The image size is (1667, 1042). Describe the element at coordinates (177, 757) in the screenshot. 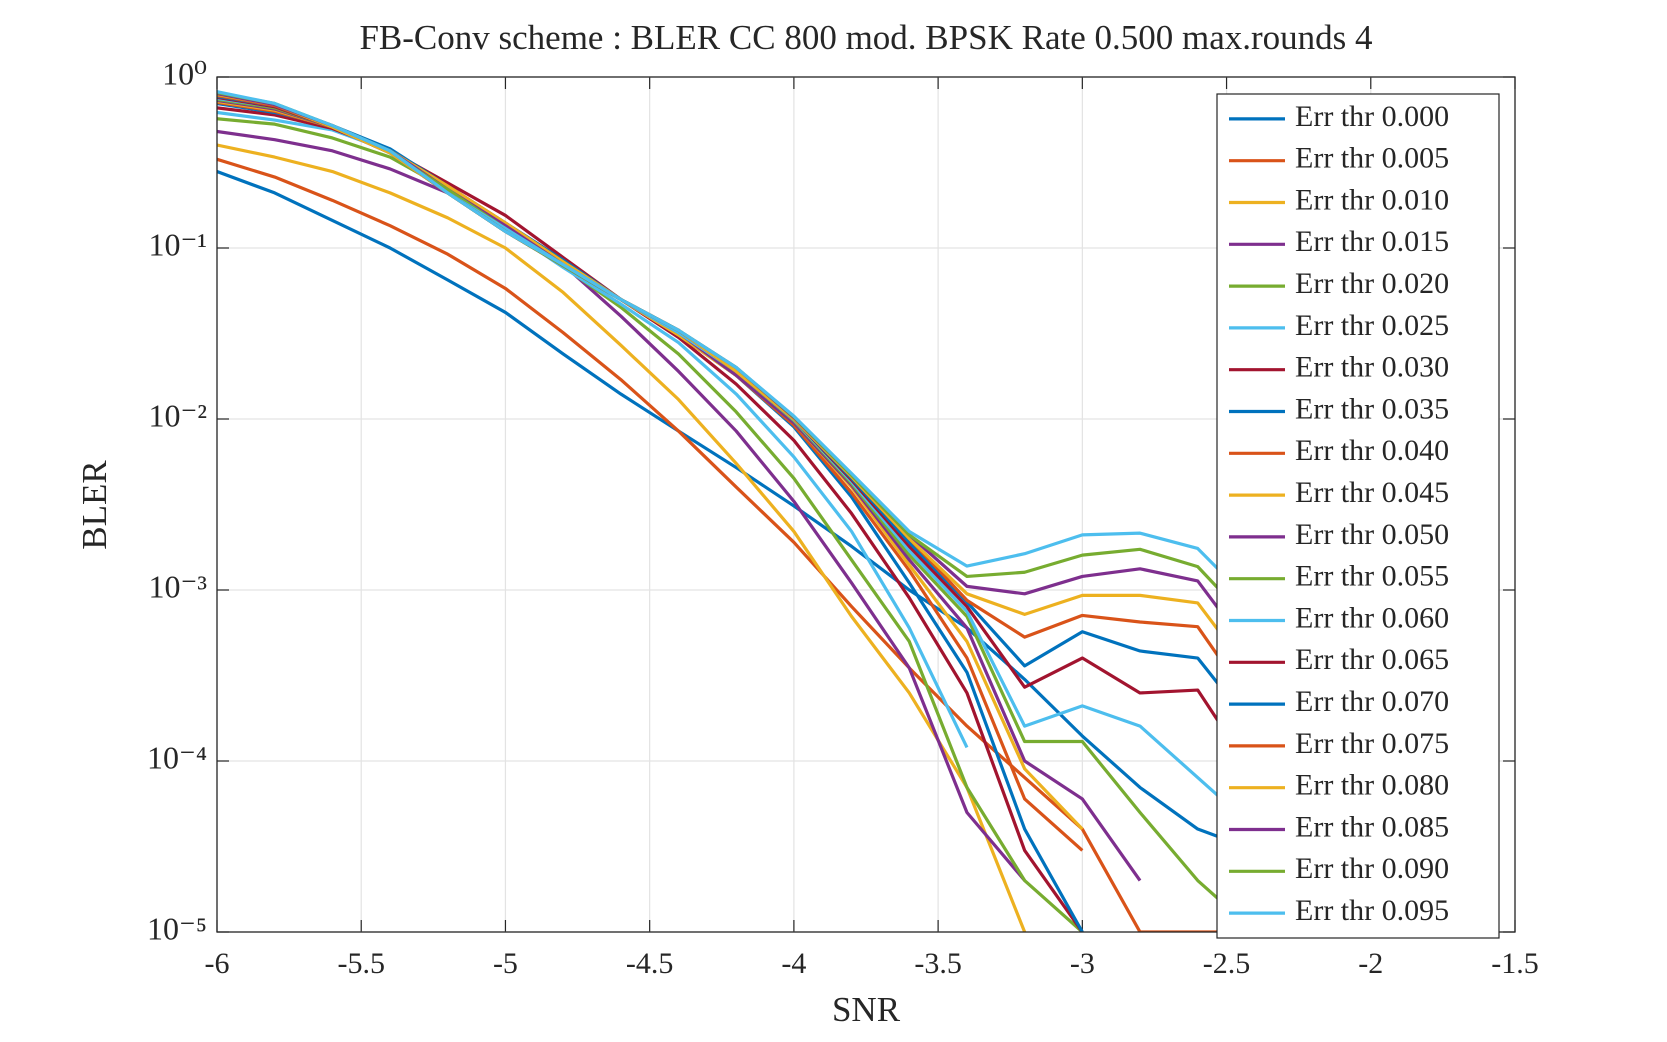

I see `y-tick-label: 10⁻⁴` at that location.